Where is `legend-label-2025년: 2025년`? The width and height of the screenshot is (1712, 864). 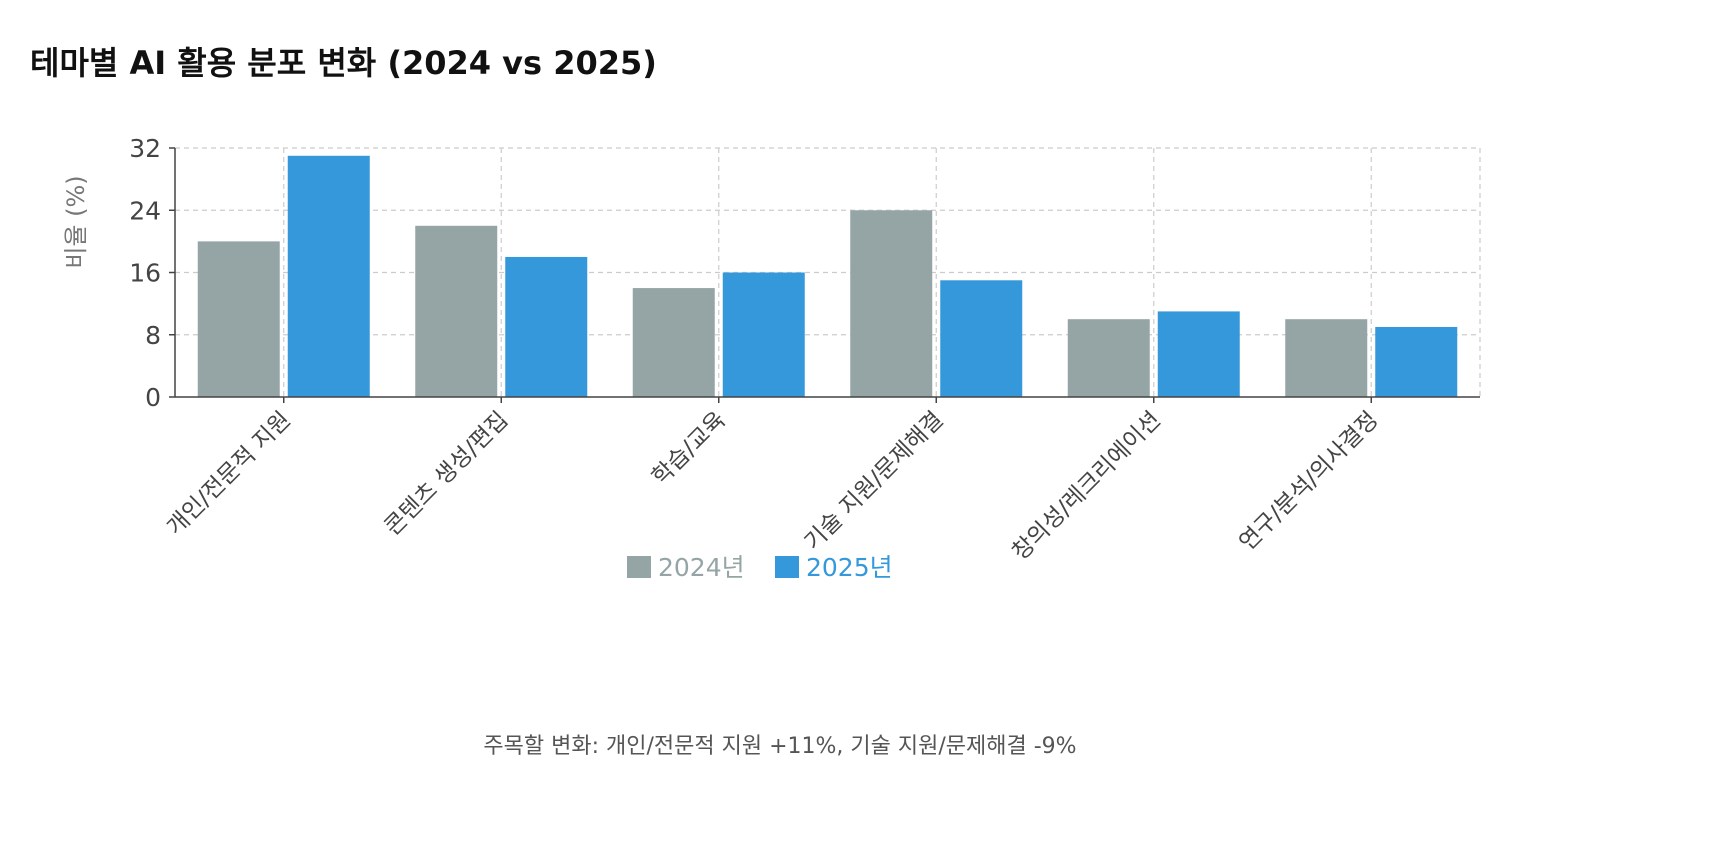 legend-label-2025년: 2025년 is located at coordinates (849, 567).